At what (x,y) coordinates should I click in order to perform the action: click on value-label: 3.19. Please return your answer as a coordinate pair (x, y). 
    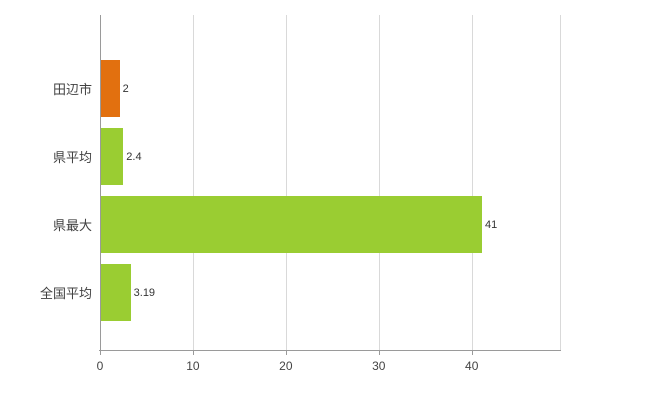
    Looking at the image, I should click on (144, 292).